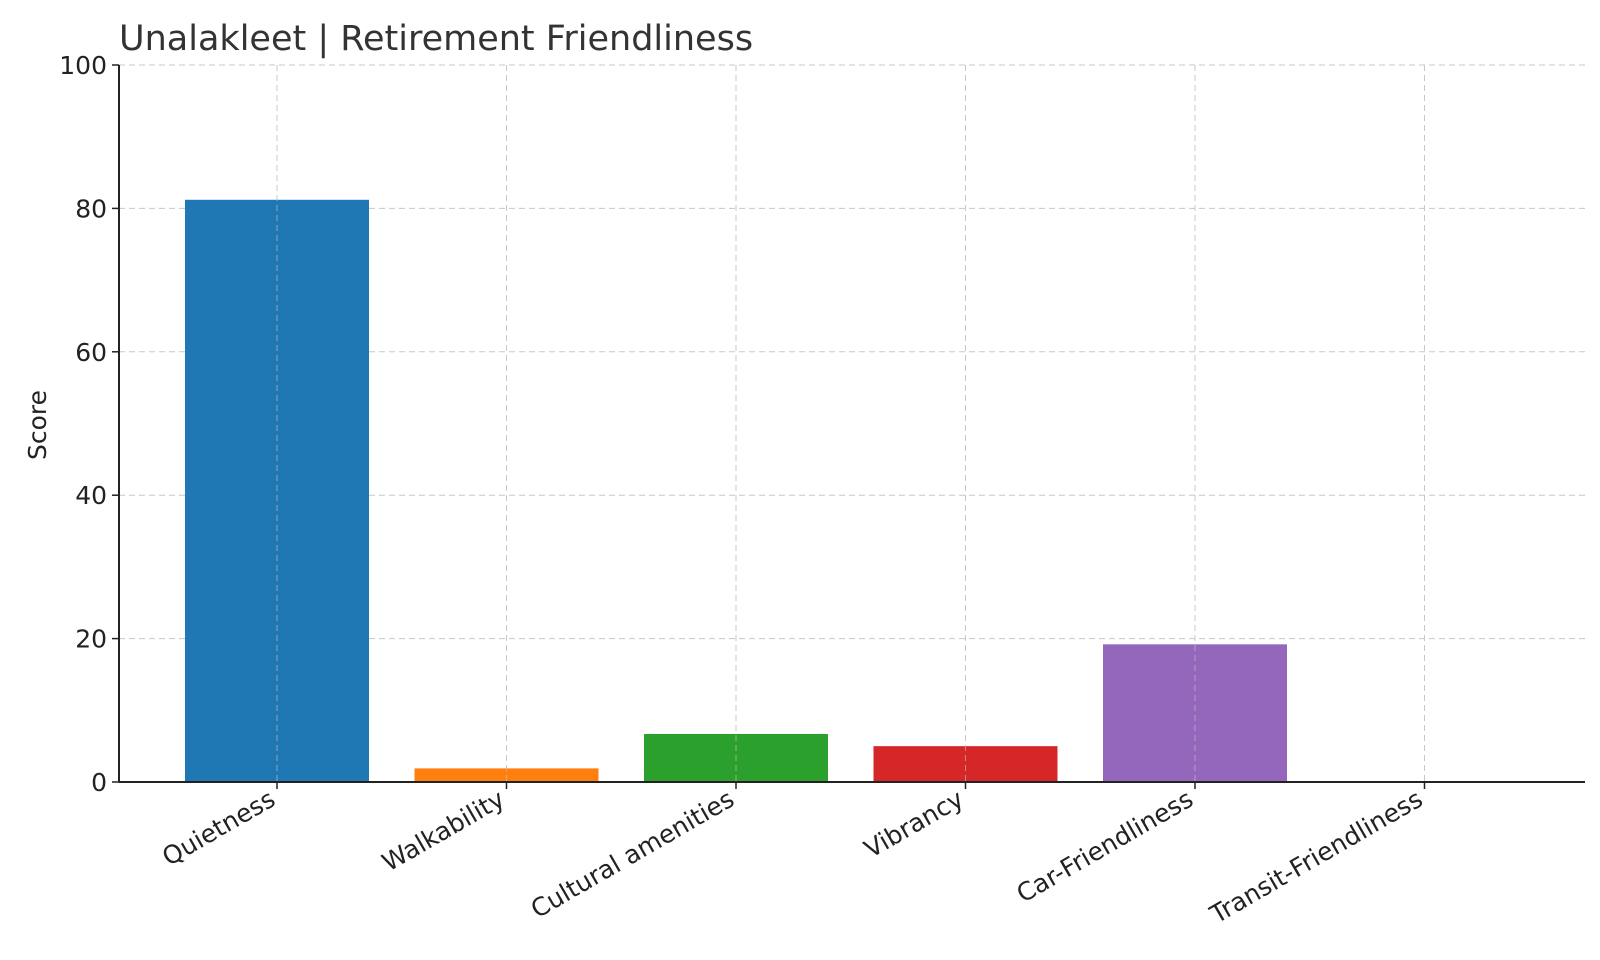 Image resolution: width=1600 pixels, height=960 pixels. Describe the element at coordinates (37, 425) in the screenshot. I see `y-axis-label: Score` at that location.